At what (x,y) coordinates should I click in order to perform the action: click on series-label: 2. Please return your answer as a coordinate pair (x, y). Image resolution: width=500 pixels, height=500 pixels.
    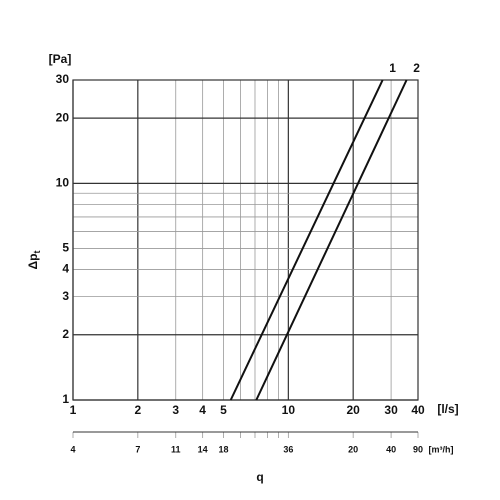
    Looking at the image, I should click on (416, 68).